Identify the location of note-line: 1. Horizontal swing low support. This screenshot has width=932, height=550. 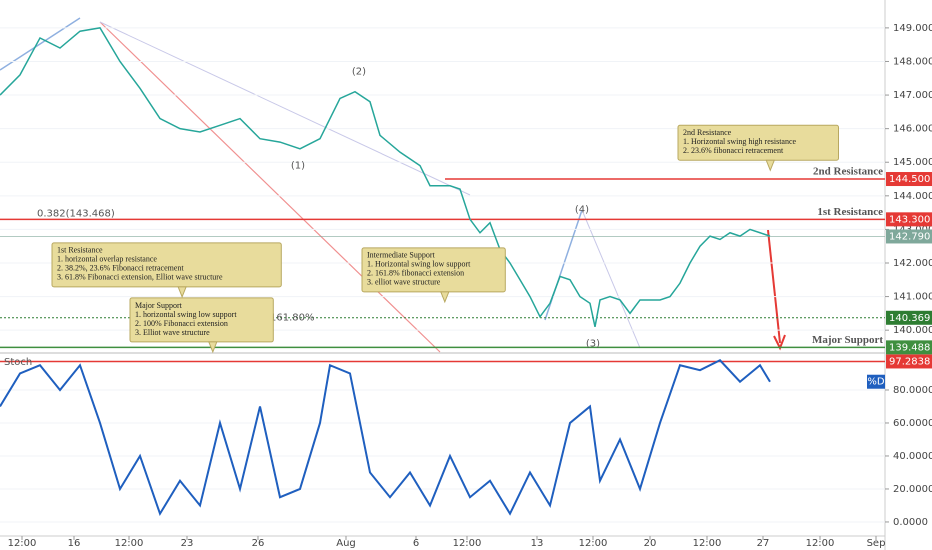
(419, 264).